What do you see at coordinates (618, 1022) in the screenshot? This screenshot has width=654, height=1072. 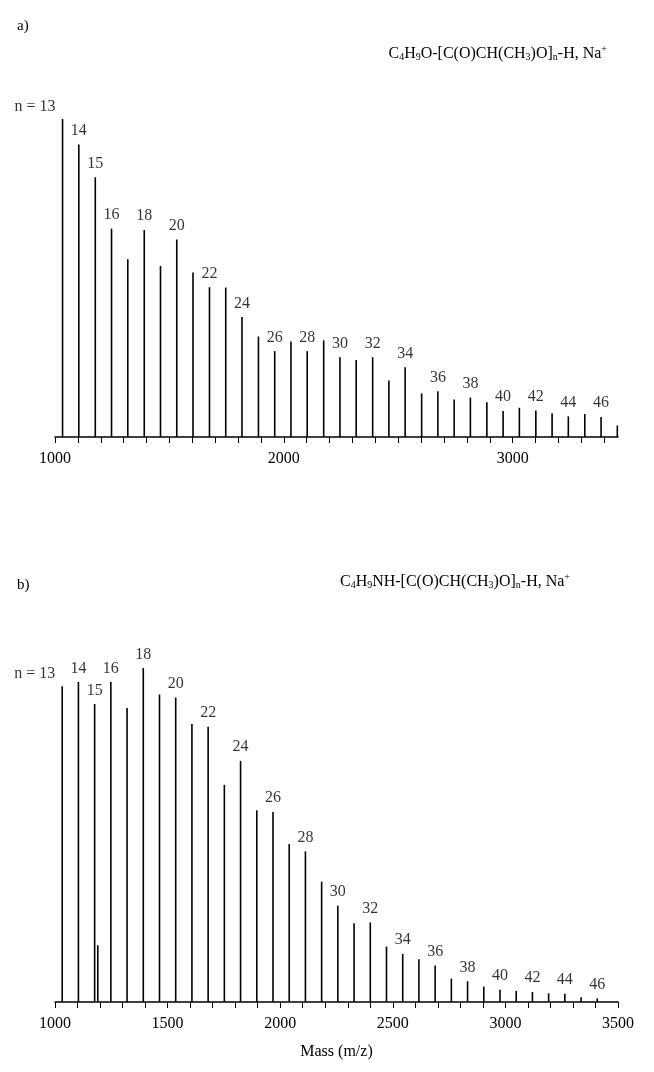 I see `x-tick-label: 3500` at bounding box center [618, 1022].